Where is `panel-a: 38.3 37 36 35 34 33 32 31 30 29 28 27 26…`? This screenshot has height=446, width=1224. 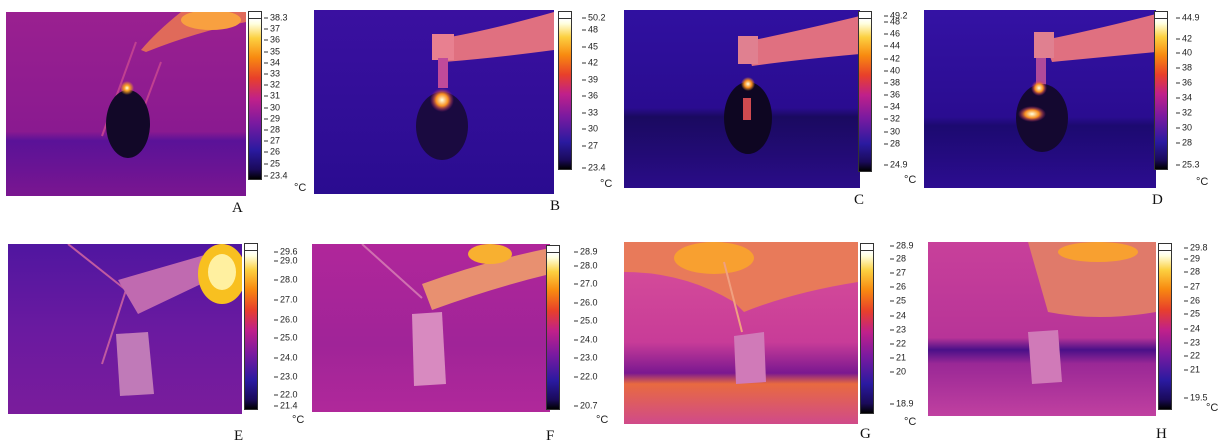
panel-a: 38.3 37 36 35 34 33 32 31 30 29 28 27 26… is located at coordinates (153, 110).